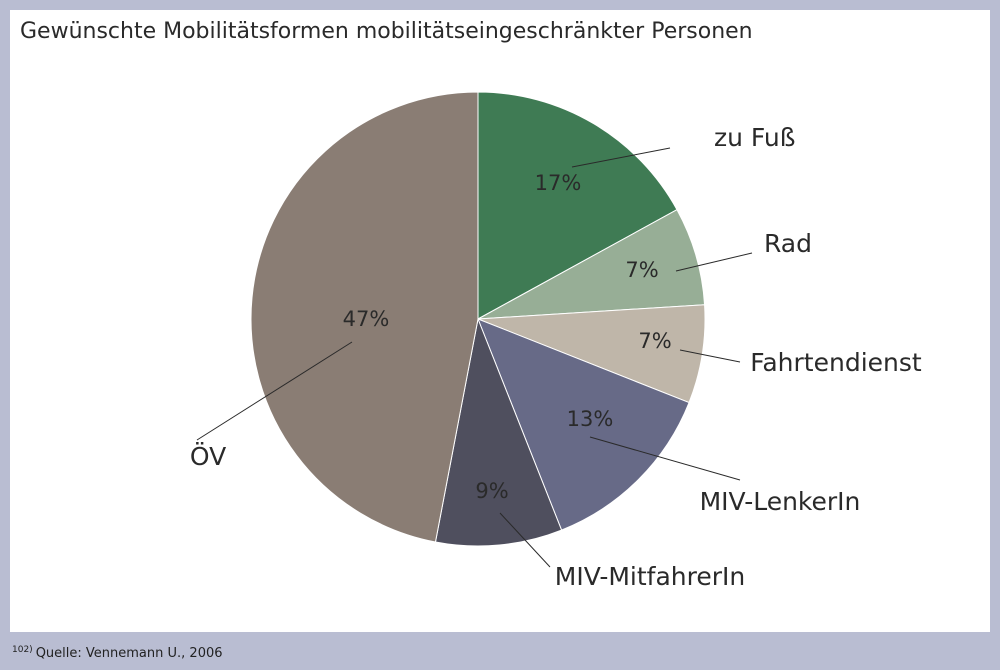 This screenshot has width=1000, height=670. What do you see at coordinates (208, 456) in the screenshot?
I see `slice-category-label: ÖV` at bounding box center [208, 456].